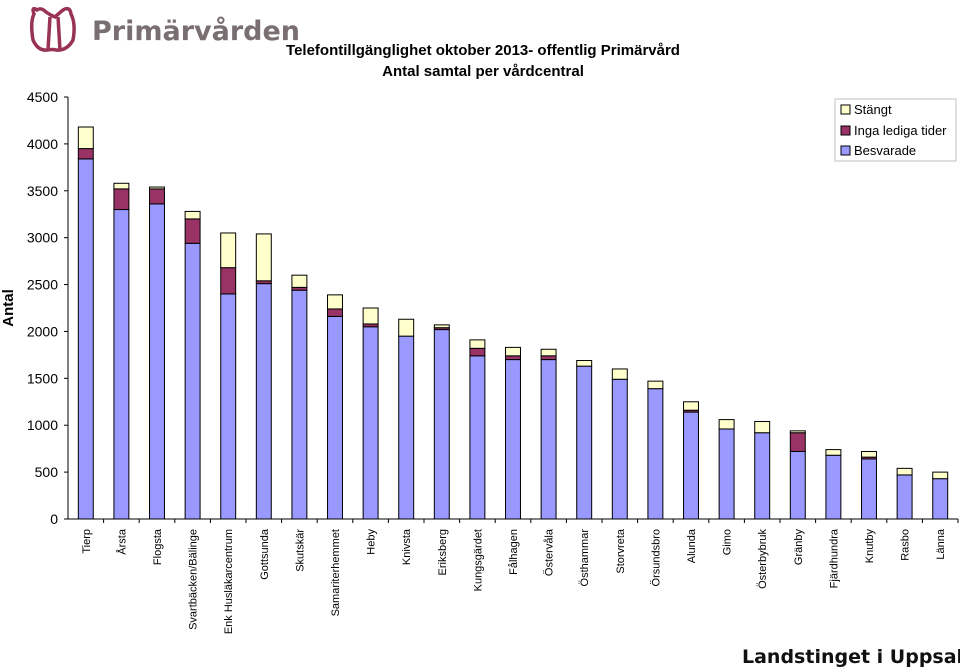  I want to click on primarvarden-logo: Primärvården, so click(164, 29).